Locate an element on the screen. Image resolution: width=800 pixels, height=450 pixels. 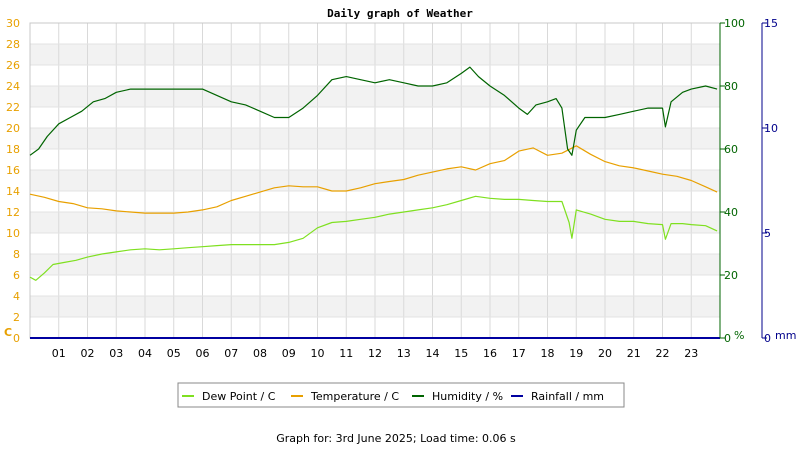
y-right1-tick-label: 100 is located at coordinates (734, 23).